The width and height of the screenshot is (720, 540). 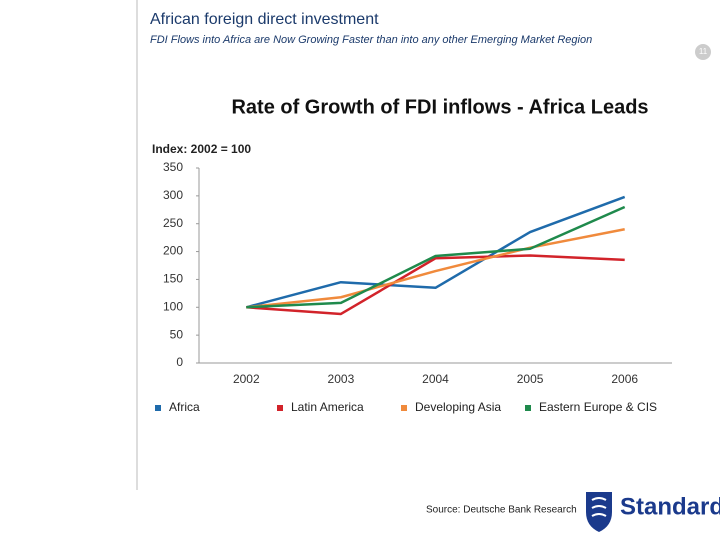 I want to click on x-tick-label: 2005, so click(x=530, y=379).